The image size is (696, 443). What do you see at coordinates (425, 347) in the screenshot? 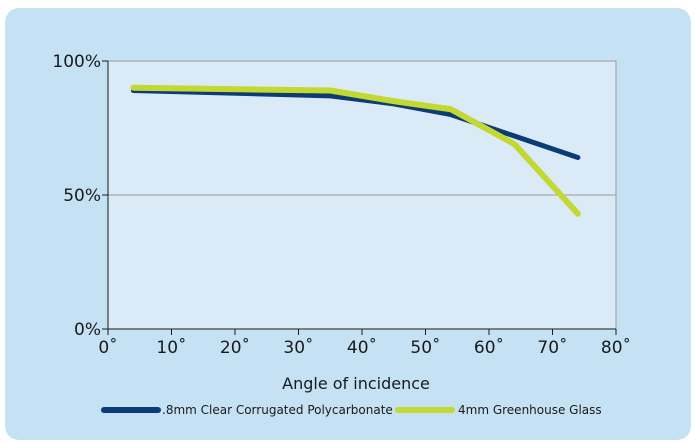
I see `x-tick-label: 50˚` at bounding box center [425, 347].